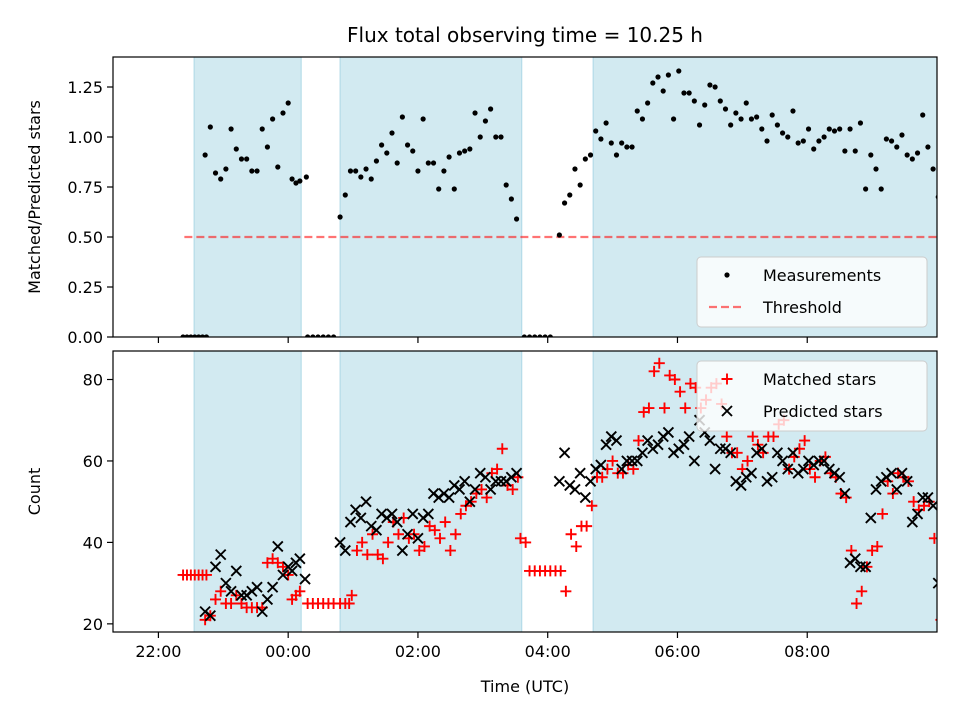  I want to click on y-tick-label: 60, so click(93, 461).